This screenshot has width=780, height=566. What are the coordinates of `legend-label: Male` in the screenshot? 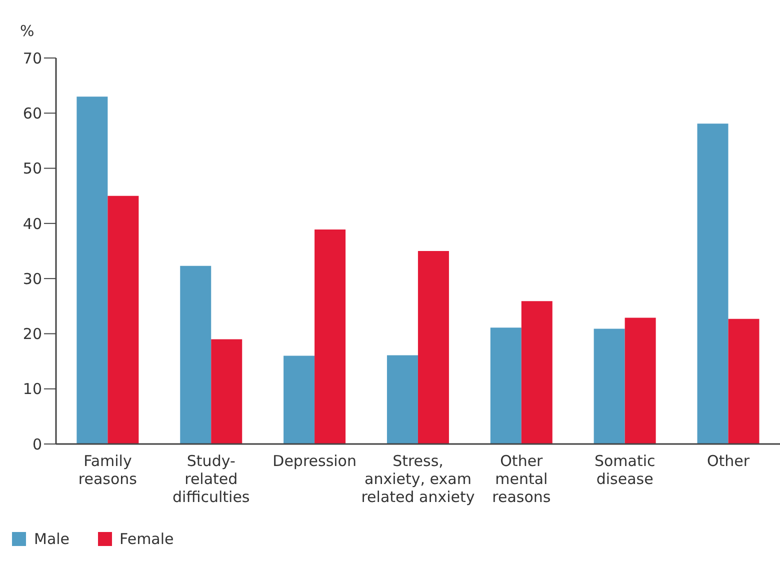 It's located at (52, 539).